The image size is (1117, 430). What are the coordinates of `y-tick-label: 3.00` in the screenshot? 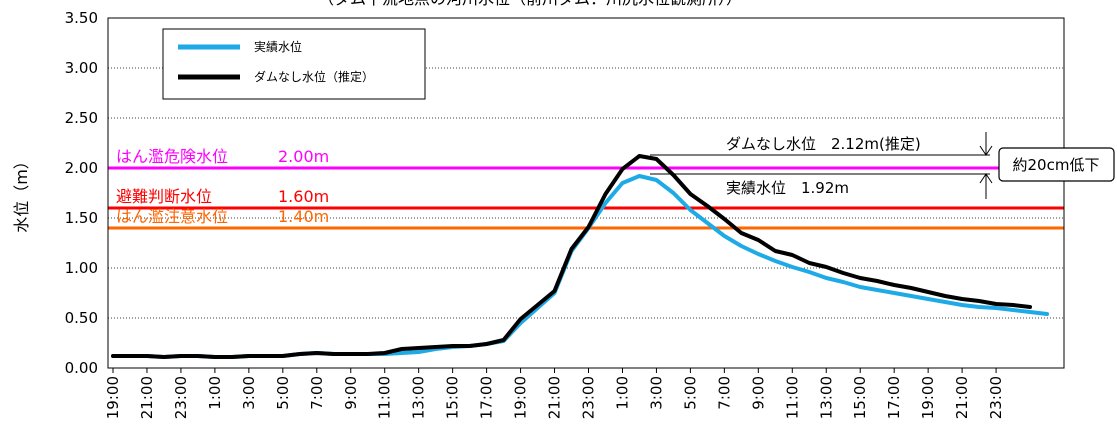 It's located at (81, 68).